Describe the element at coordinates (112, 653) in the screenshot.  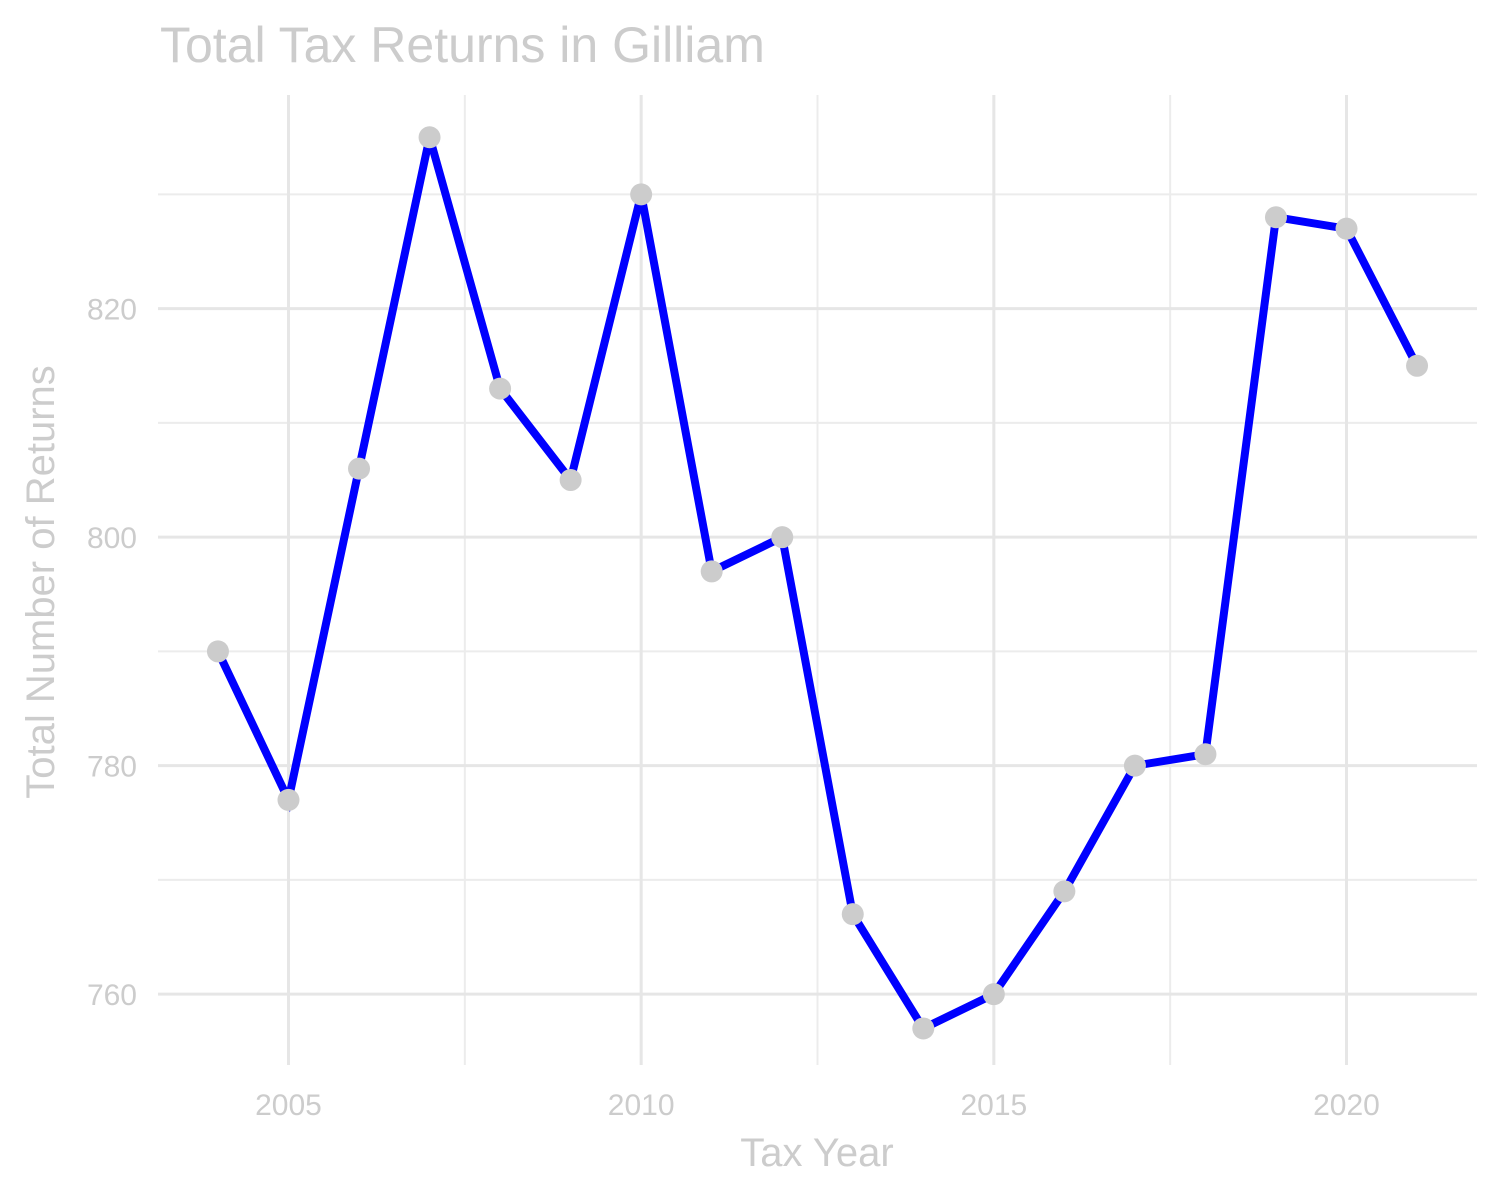
I see `y-tick-labels: 760 780 800 820` at that location.